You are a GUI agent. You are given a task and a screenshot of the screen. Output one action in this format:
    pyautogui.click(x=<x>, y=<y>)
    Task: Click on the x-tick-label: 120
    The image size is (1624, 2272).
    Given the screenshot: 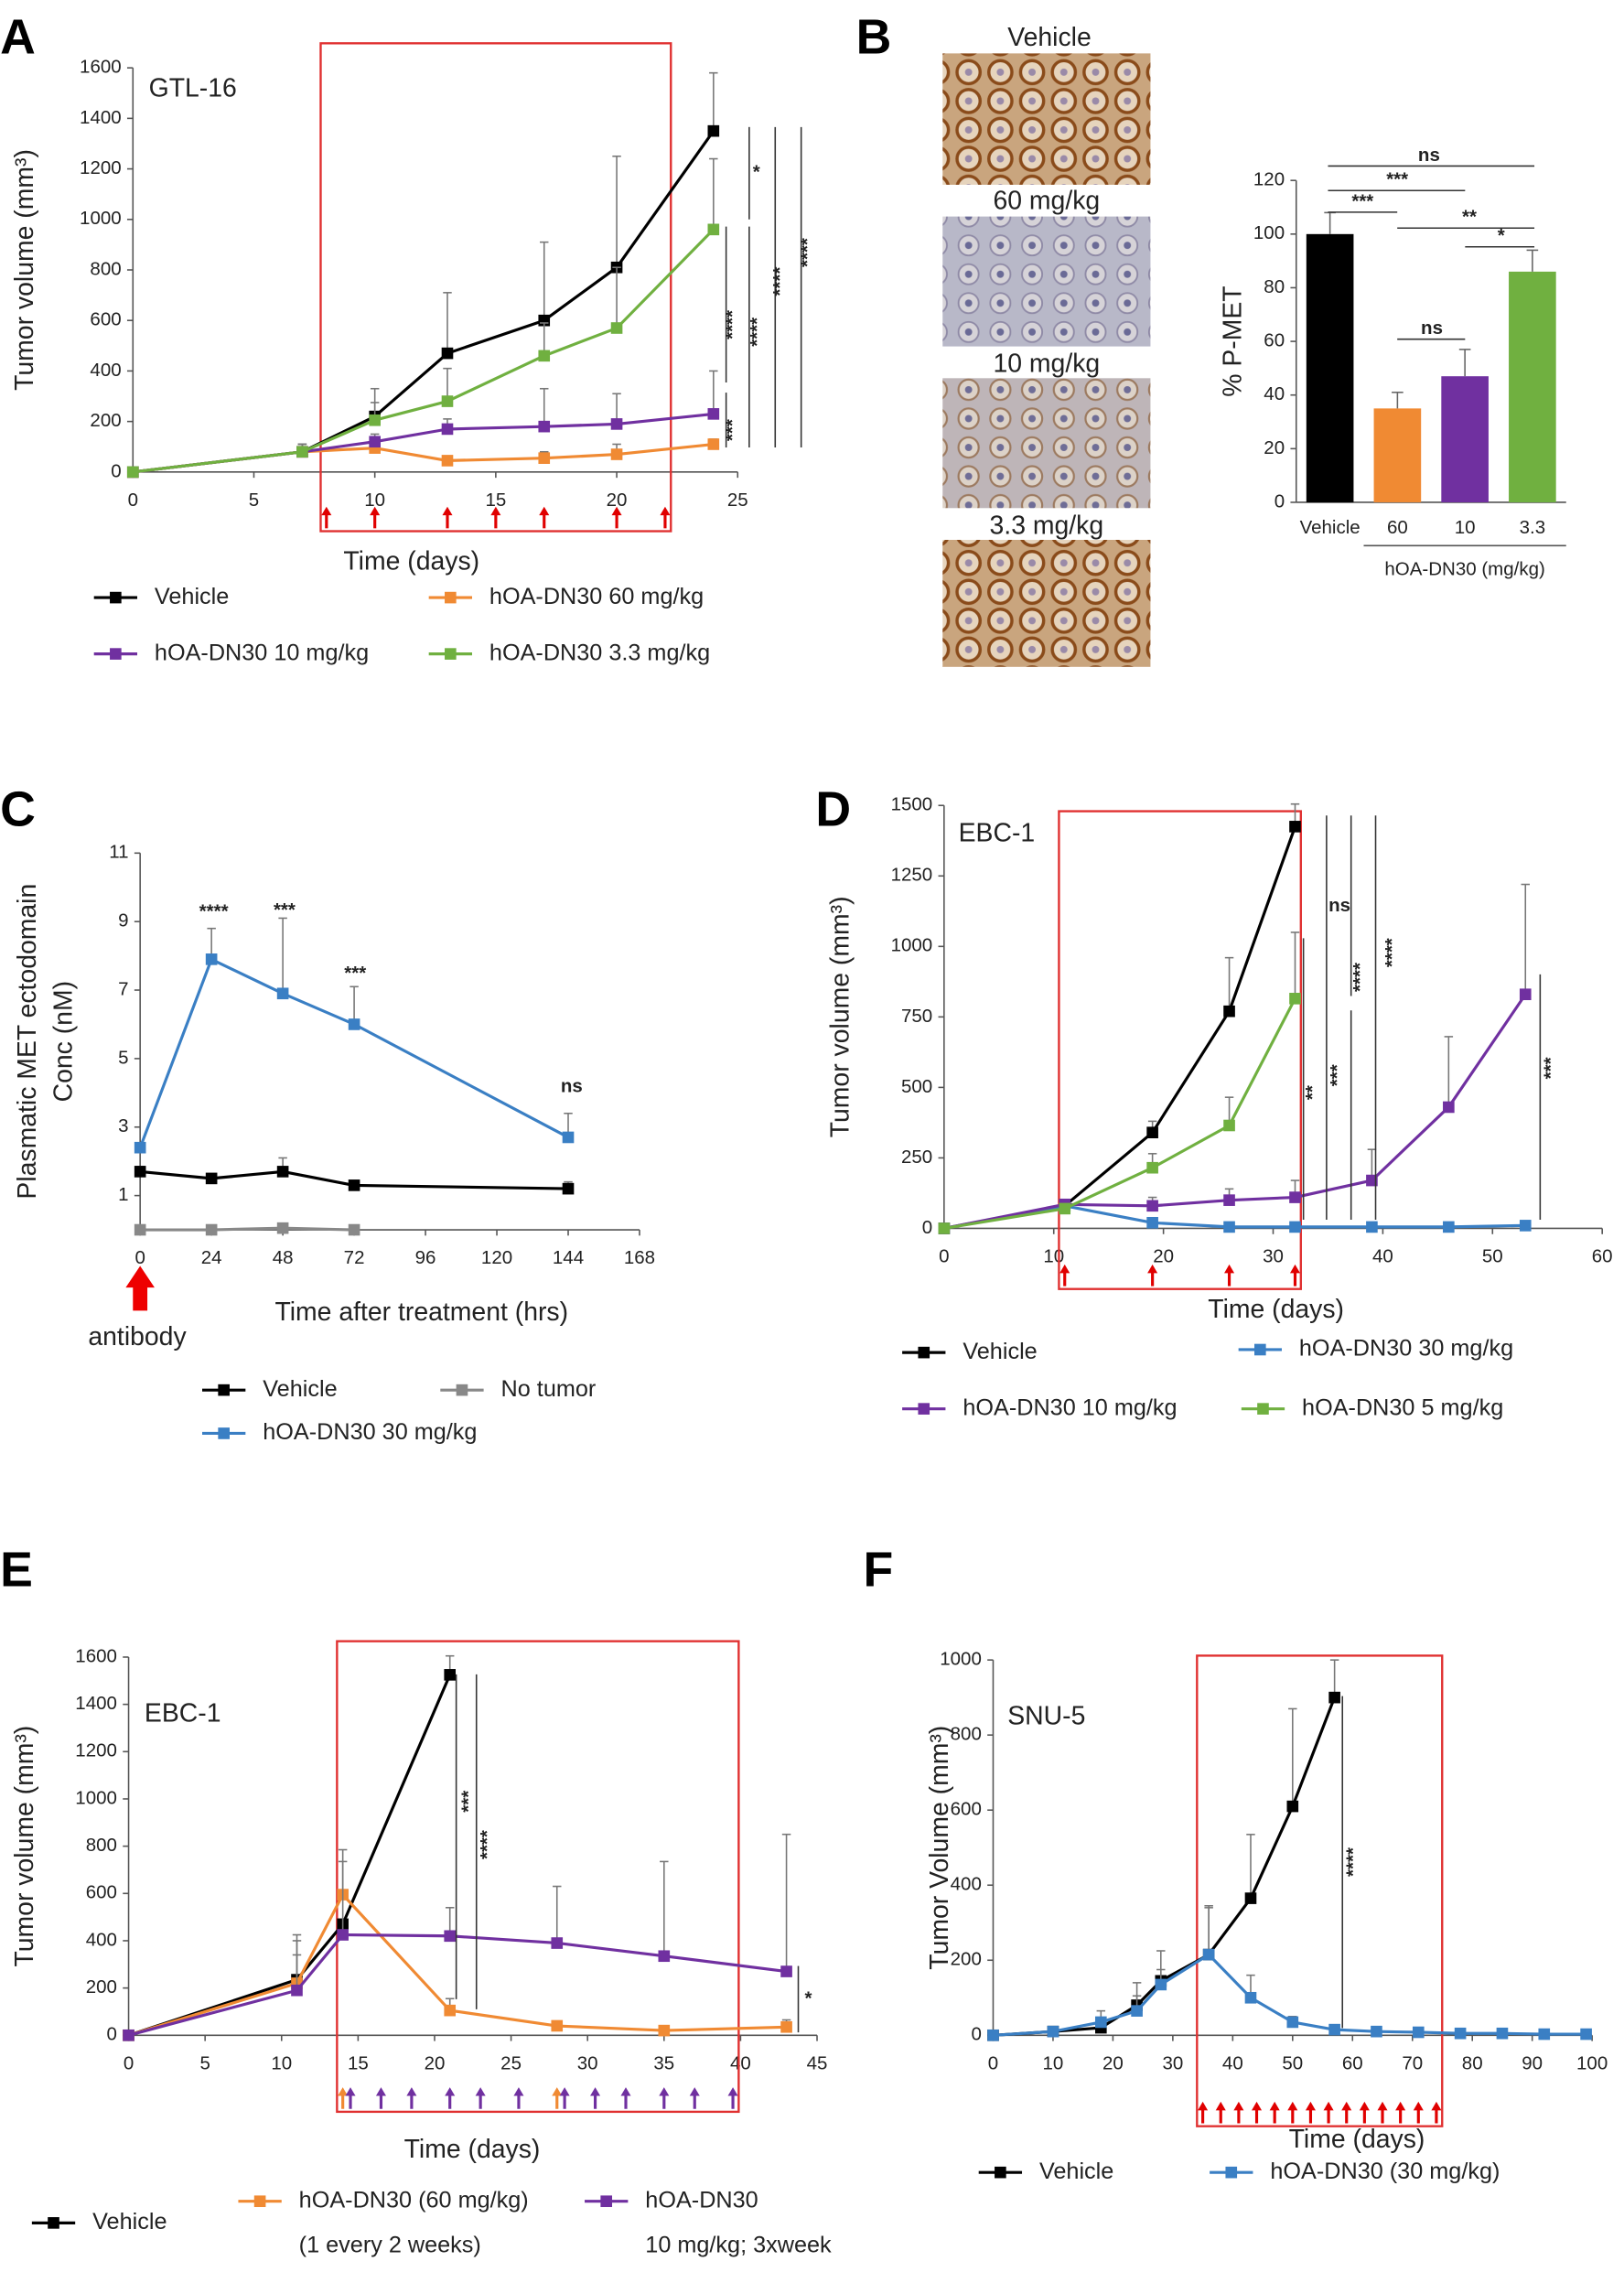 What is the action you would take?
    pyautogui.click(x=496, y=1258)
    